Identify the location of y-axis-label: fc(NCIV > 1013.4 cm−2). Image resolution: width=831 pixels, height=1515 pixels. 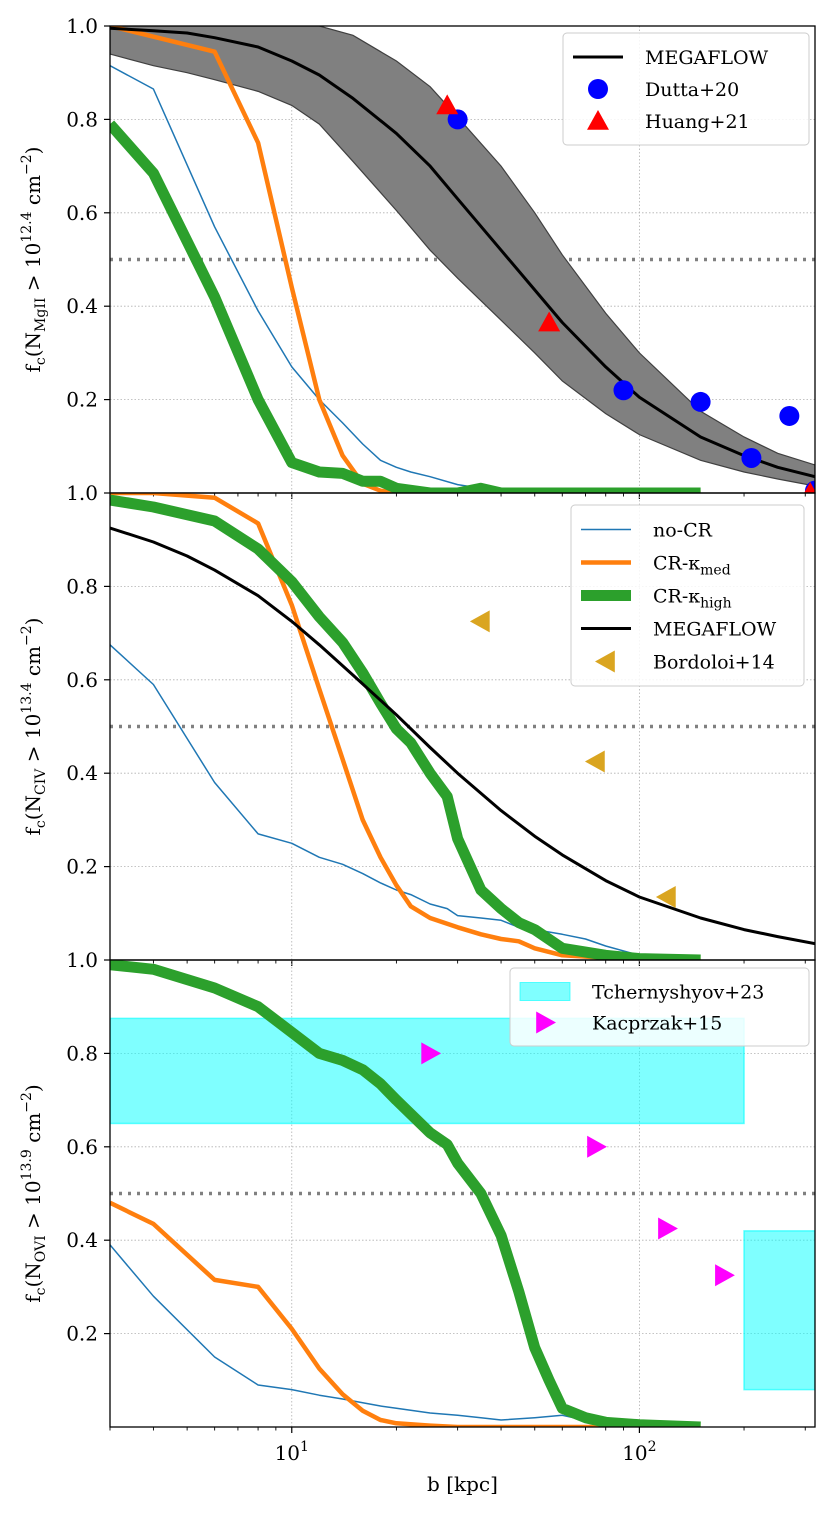
(34, 727).